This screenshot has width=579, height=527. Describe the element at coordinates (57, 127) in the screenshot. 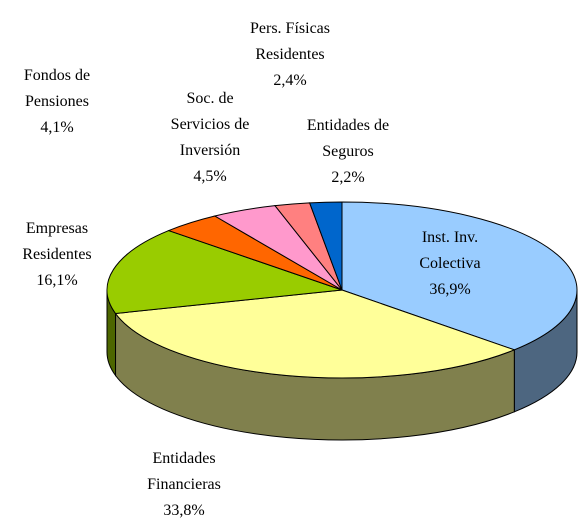

I see `value-label: 4,1%` at that location.